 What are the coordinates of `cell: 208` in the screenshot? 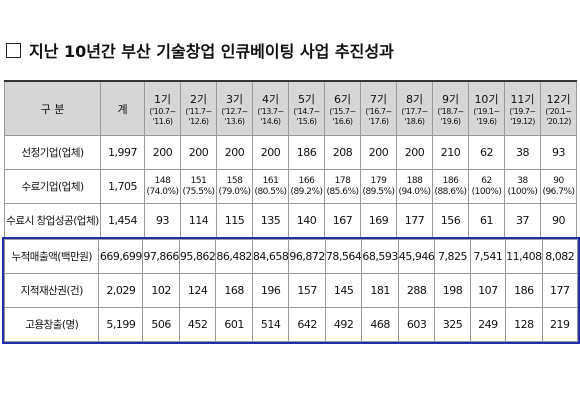 It's located at (342, 152).